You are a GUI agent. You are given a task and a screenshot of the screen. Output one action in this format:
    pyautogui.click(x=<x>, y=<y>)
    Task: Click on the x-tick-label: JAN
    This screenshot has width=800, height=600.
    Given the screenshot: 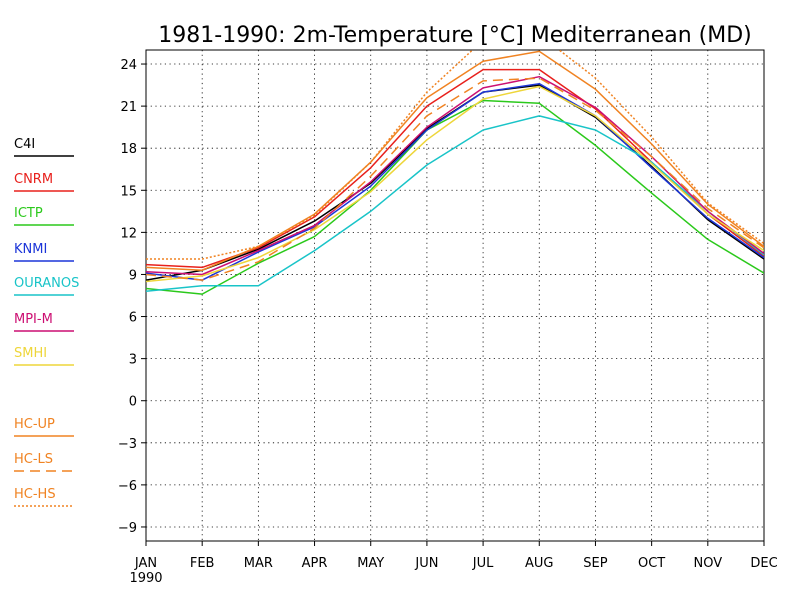 What is the action you would take?
    pyautogui.click(x=145, y=563)
    